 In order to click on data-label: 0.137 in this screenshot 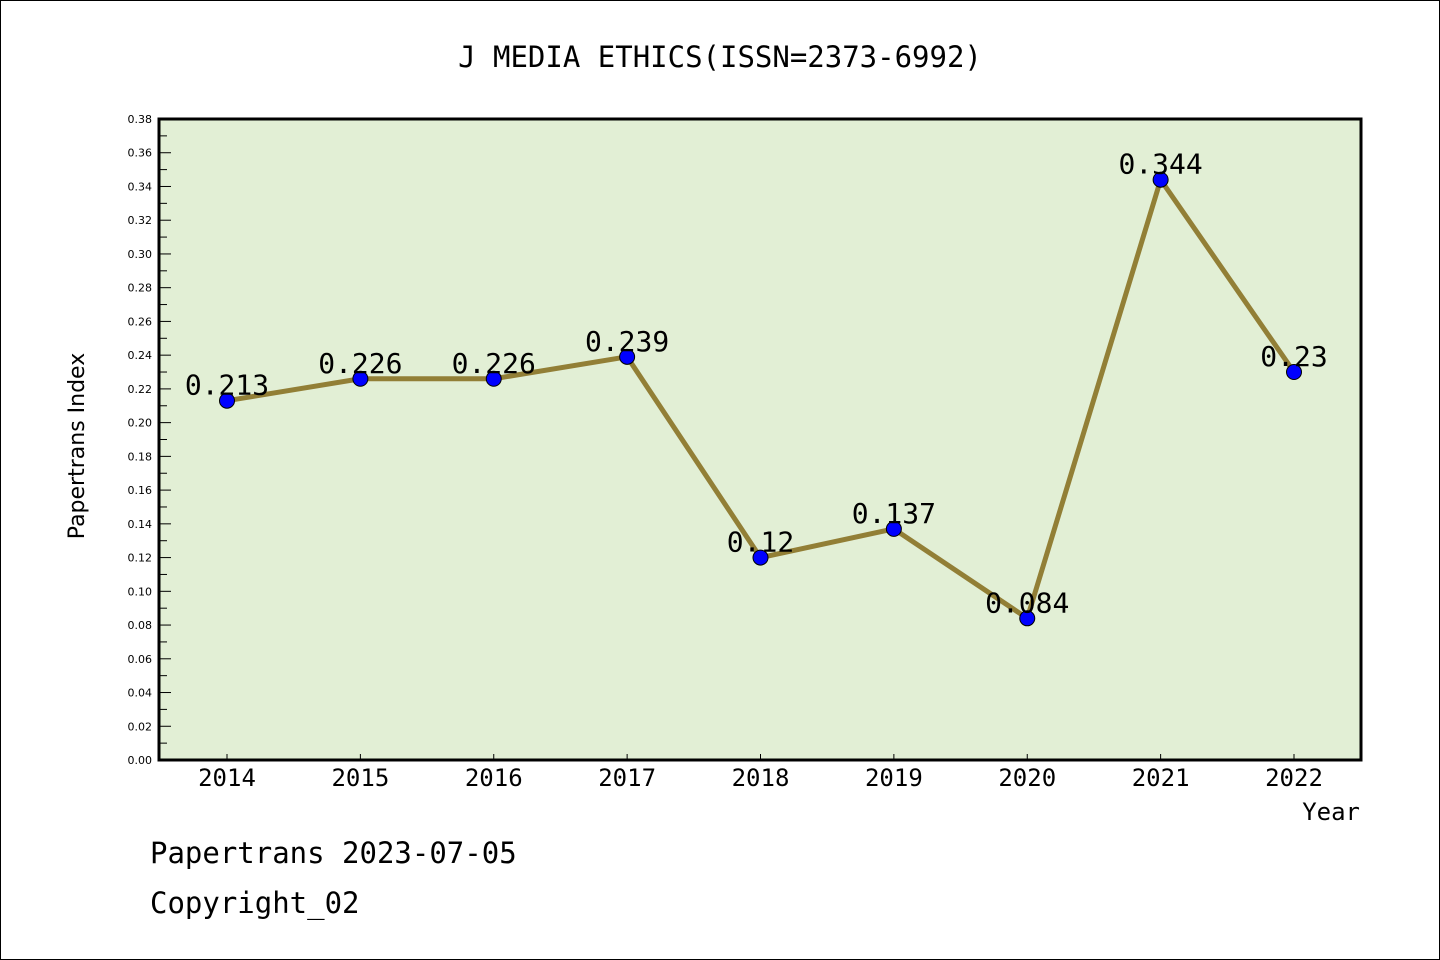, I will do `click(894, 513)`.